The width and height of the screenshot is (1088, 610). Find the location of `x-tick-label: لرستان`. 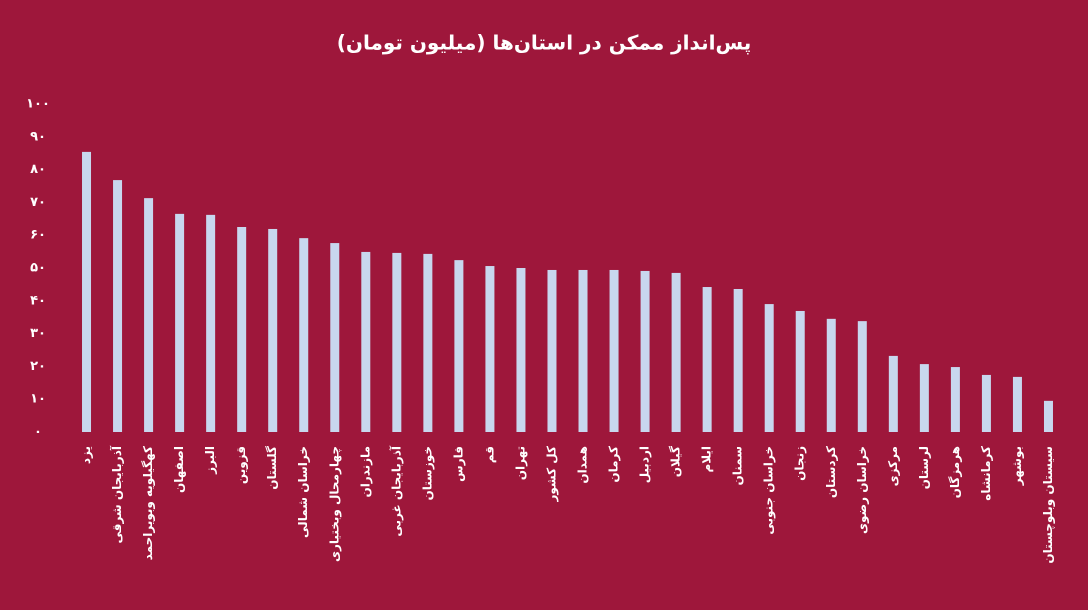

x-tick-label: لرستان is located at coordinates (924, 467).